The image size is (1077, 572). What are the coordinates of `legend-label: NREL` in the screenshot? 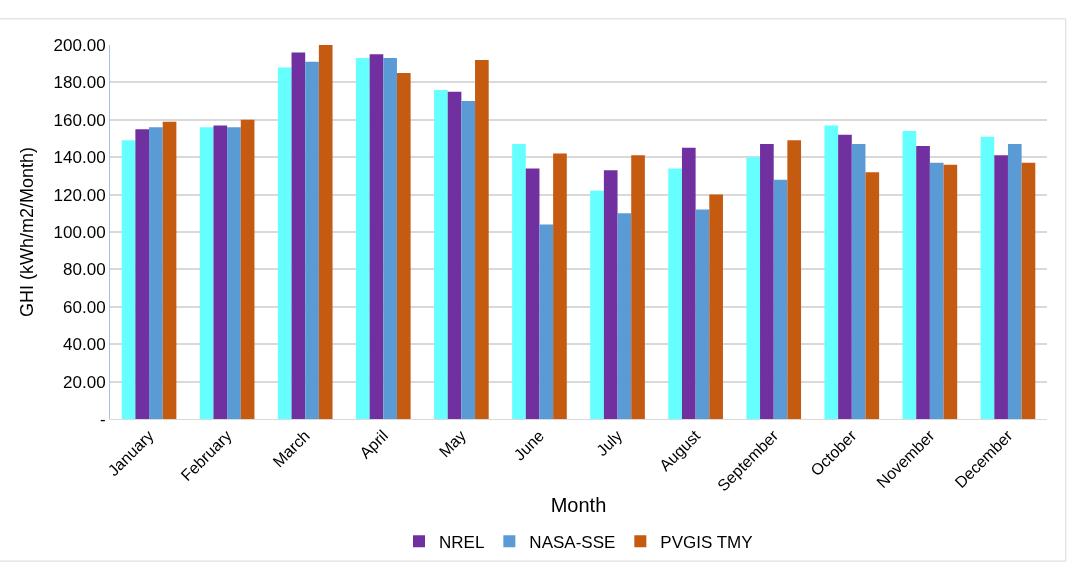 It's located at (462, 542).